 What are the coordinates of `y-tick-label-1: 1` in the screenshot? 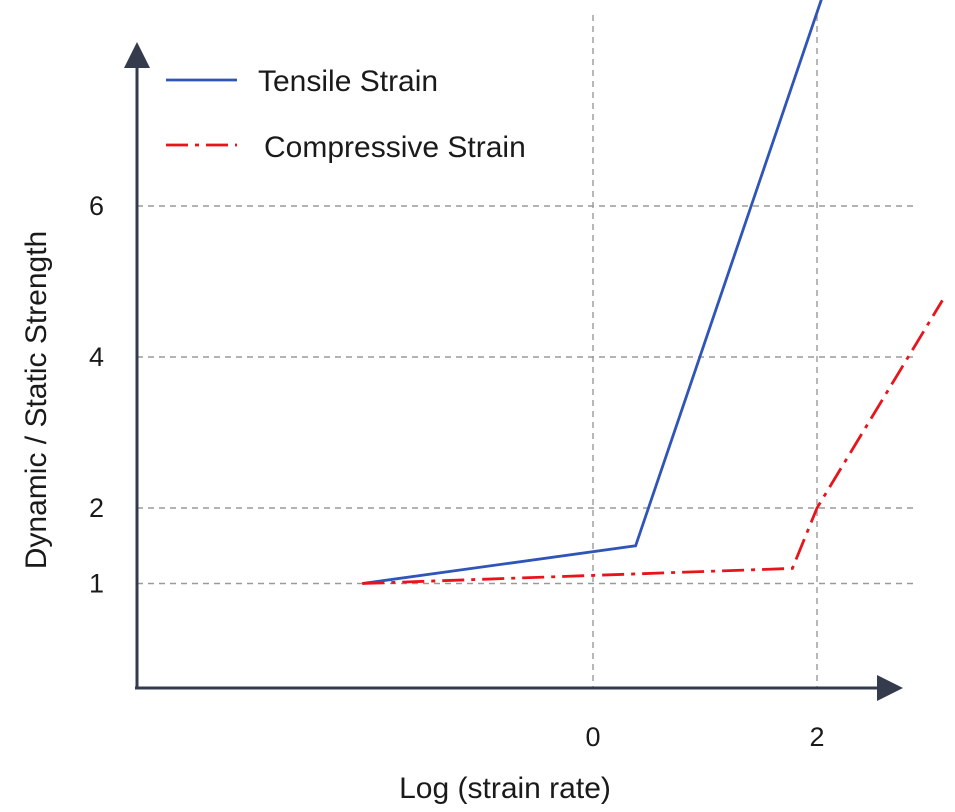 It's located at (96, 584).